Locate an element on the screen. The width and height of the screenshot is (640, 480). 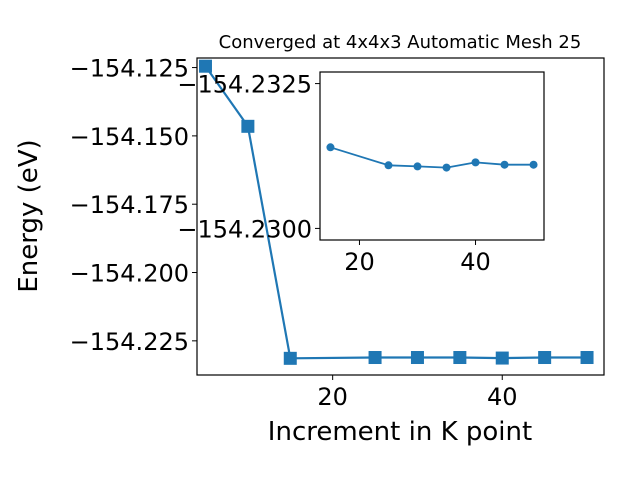
inset-axes-frame is located at coordinates (432, 156).